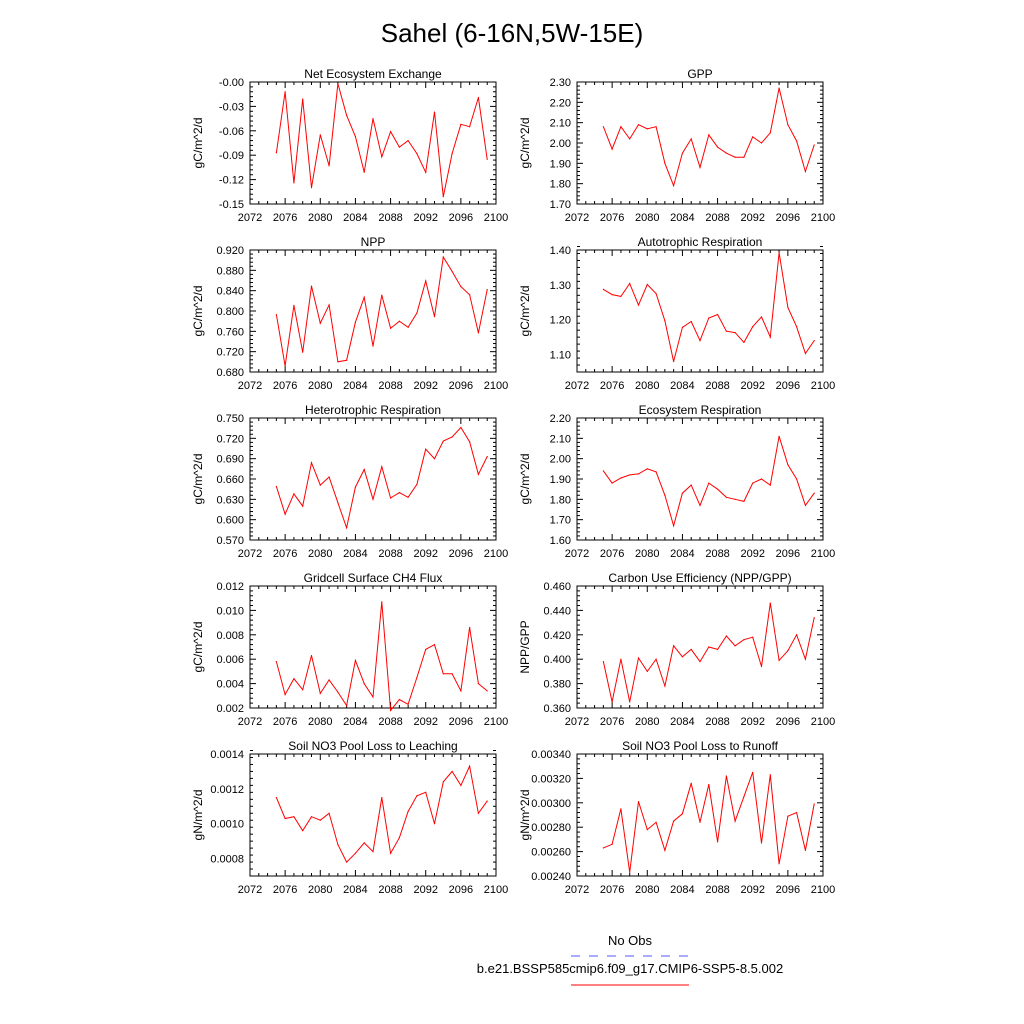  Describe the element at coordinates (577, 890) in the screenshot. I see `x-tick-label: 2072` at that location.